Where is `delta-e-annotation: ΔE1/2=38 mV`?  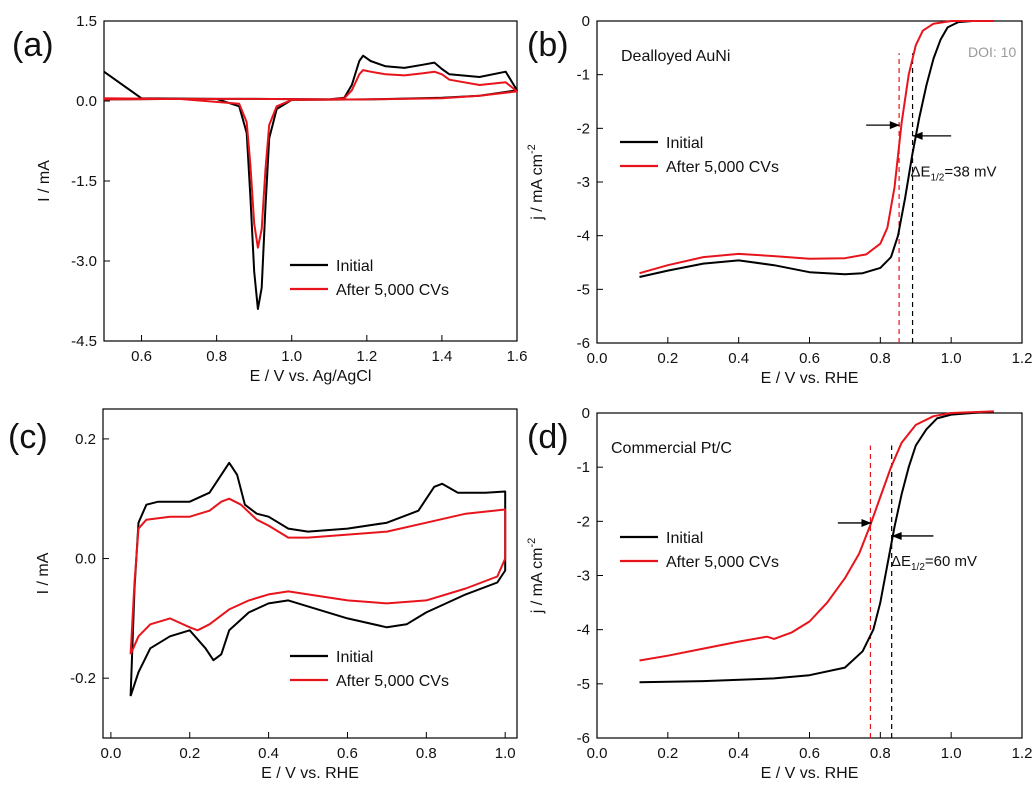 delta-e-annotation: ΔE1/2=38 mV is located at coordinates (953, 174).